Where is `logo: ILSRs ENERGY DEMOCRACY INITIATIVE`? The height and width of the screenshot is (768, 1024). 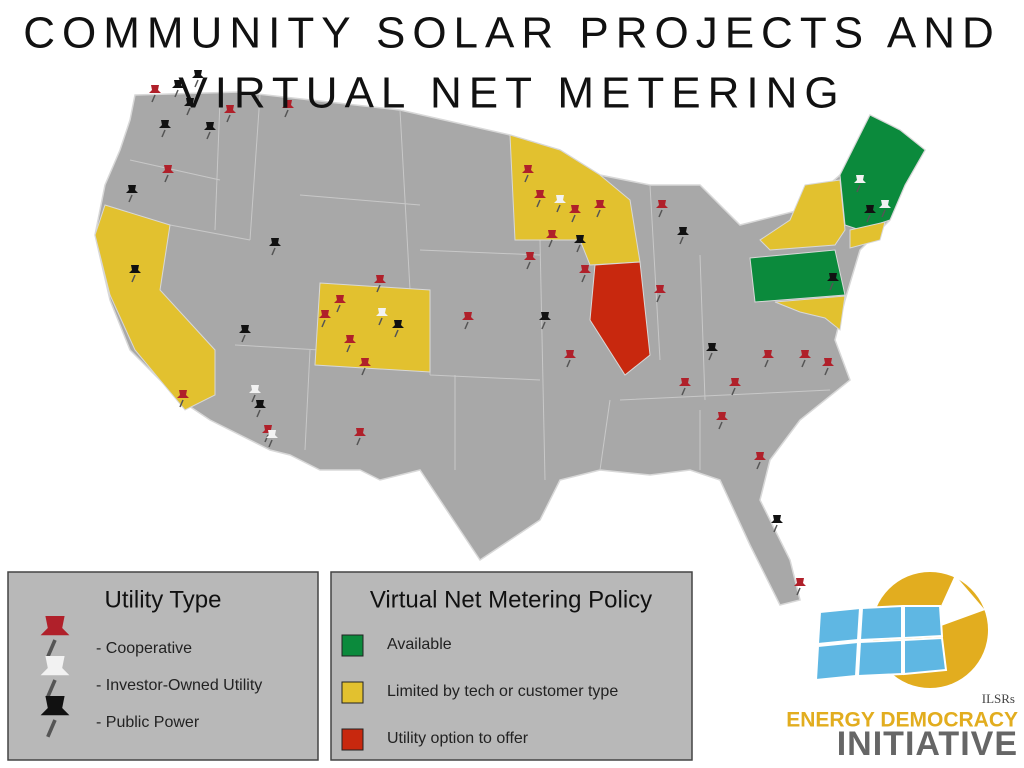
logo: ILSRs ENERGY DEMOCRACY INITIATIVE is located at coordinates (902, 667).